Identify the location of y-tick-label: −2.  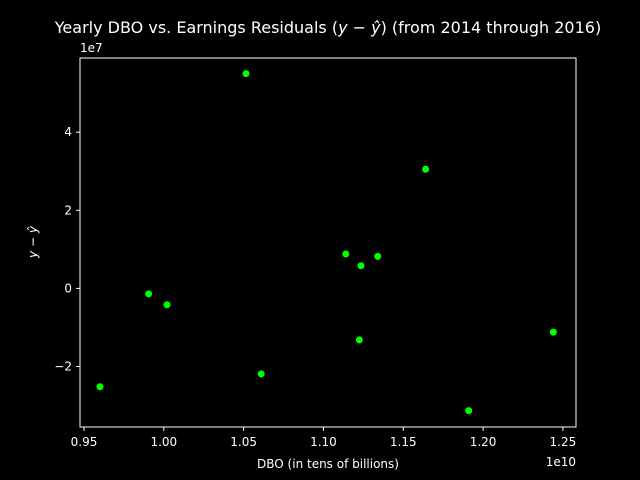
(63, 366).